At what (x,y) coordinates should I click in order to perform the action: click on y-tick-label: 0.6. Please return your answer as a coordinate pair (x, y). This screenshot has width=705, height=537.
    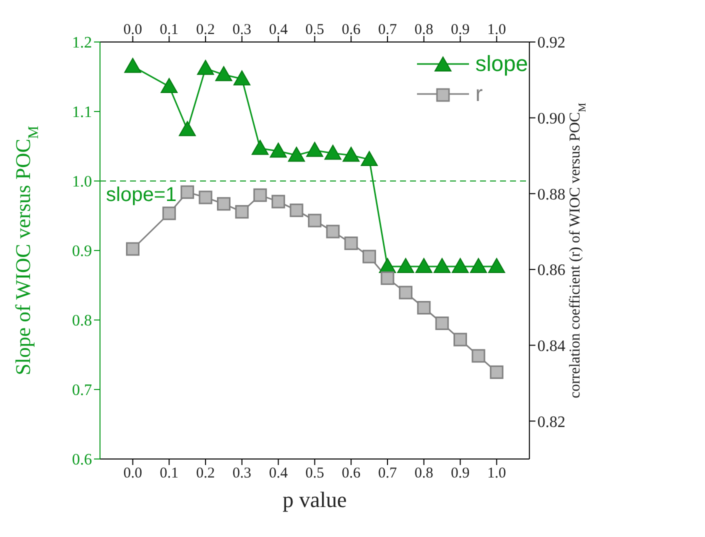
    Looking at the image, I should click on (82, 460).